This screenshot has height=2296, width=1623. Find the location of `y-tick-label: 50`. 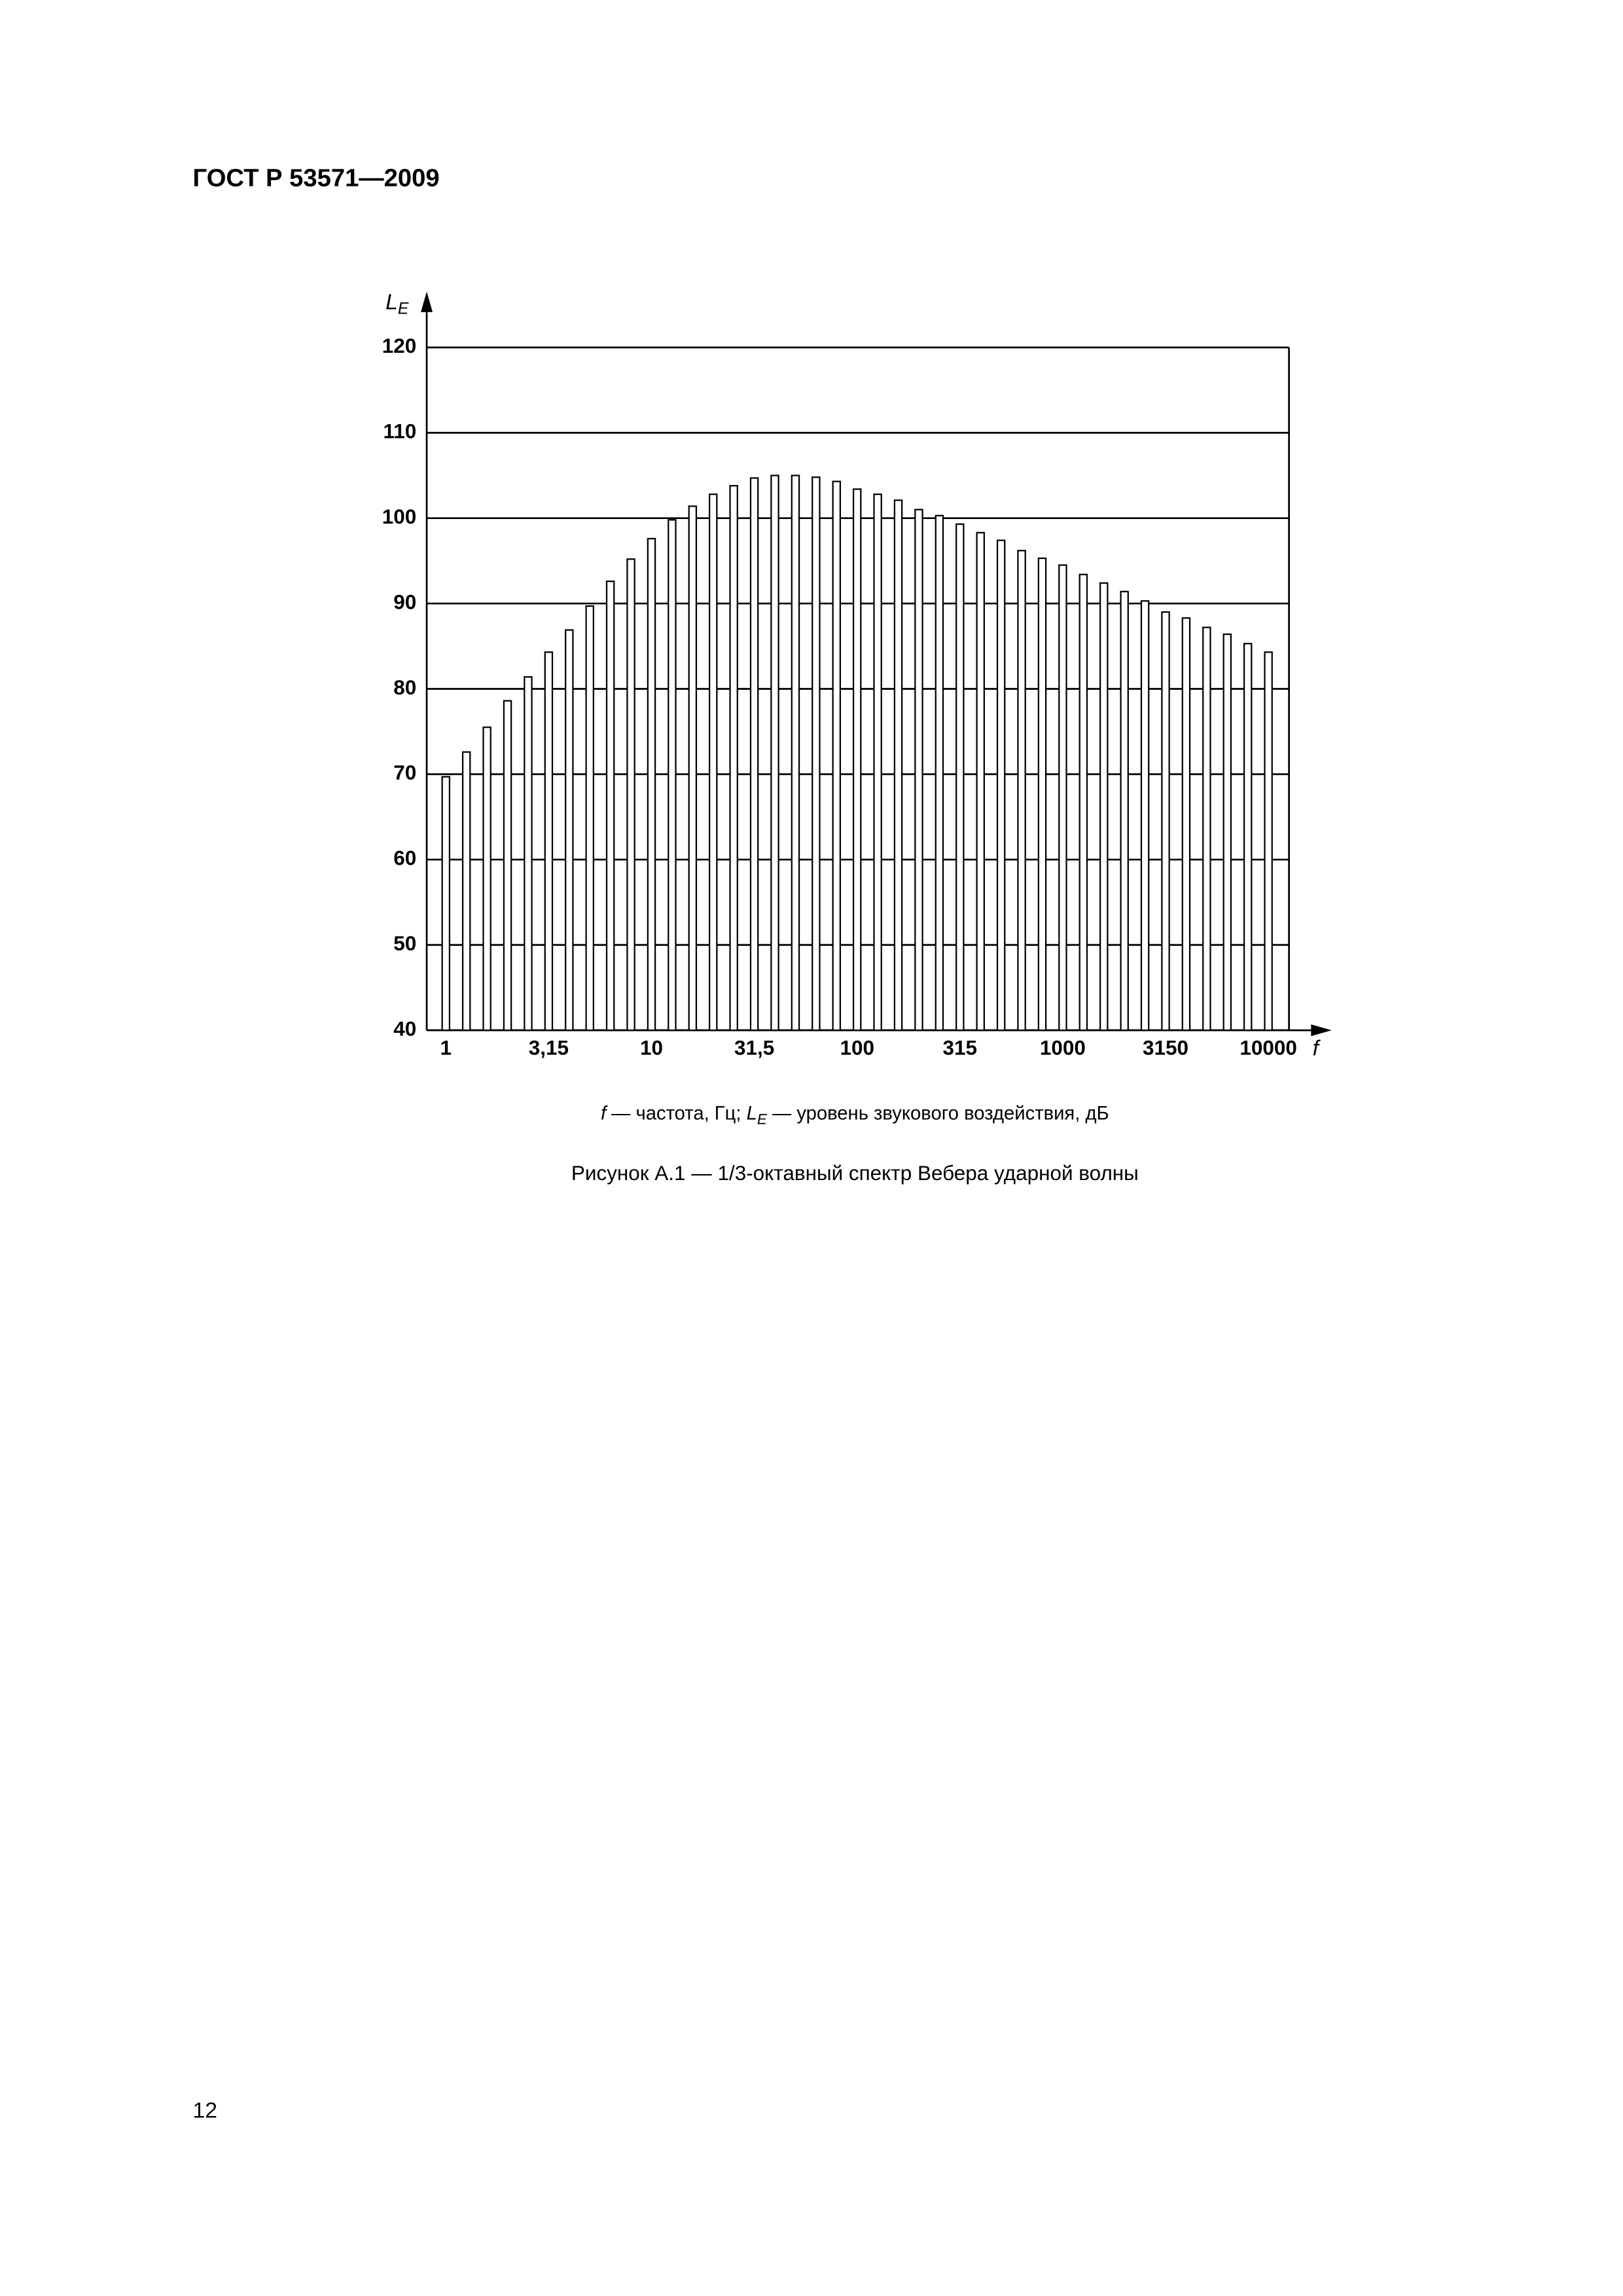

y-tick-label: 50 is located at coordinates (405, 943).